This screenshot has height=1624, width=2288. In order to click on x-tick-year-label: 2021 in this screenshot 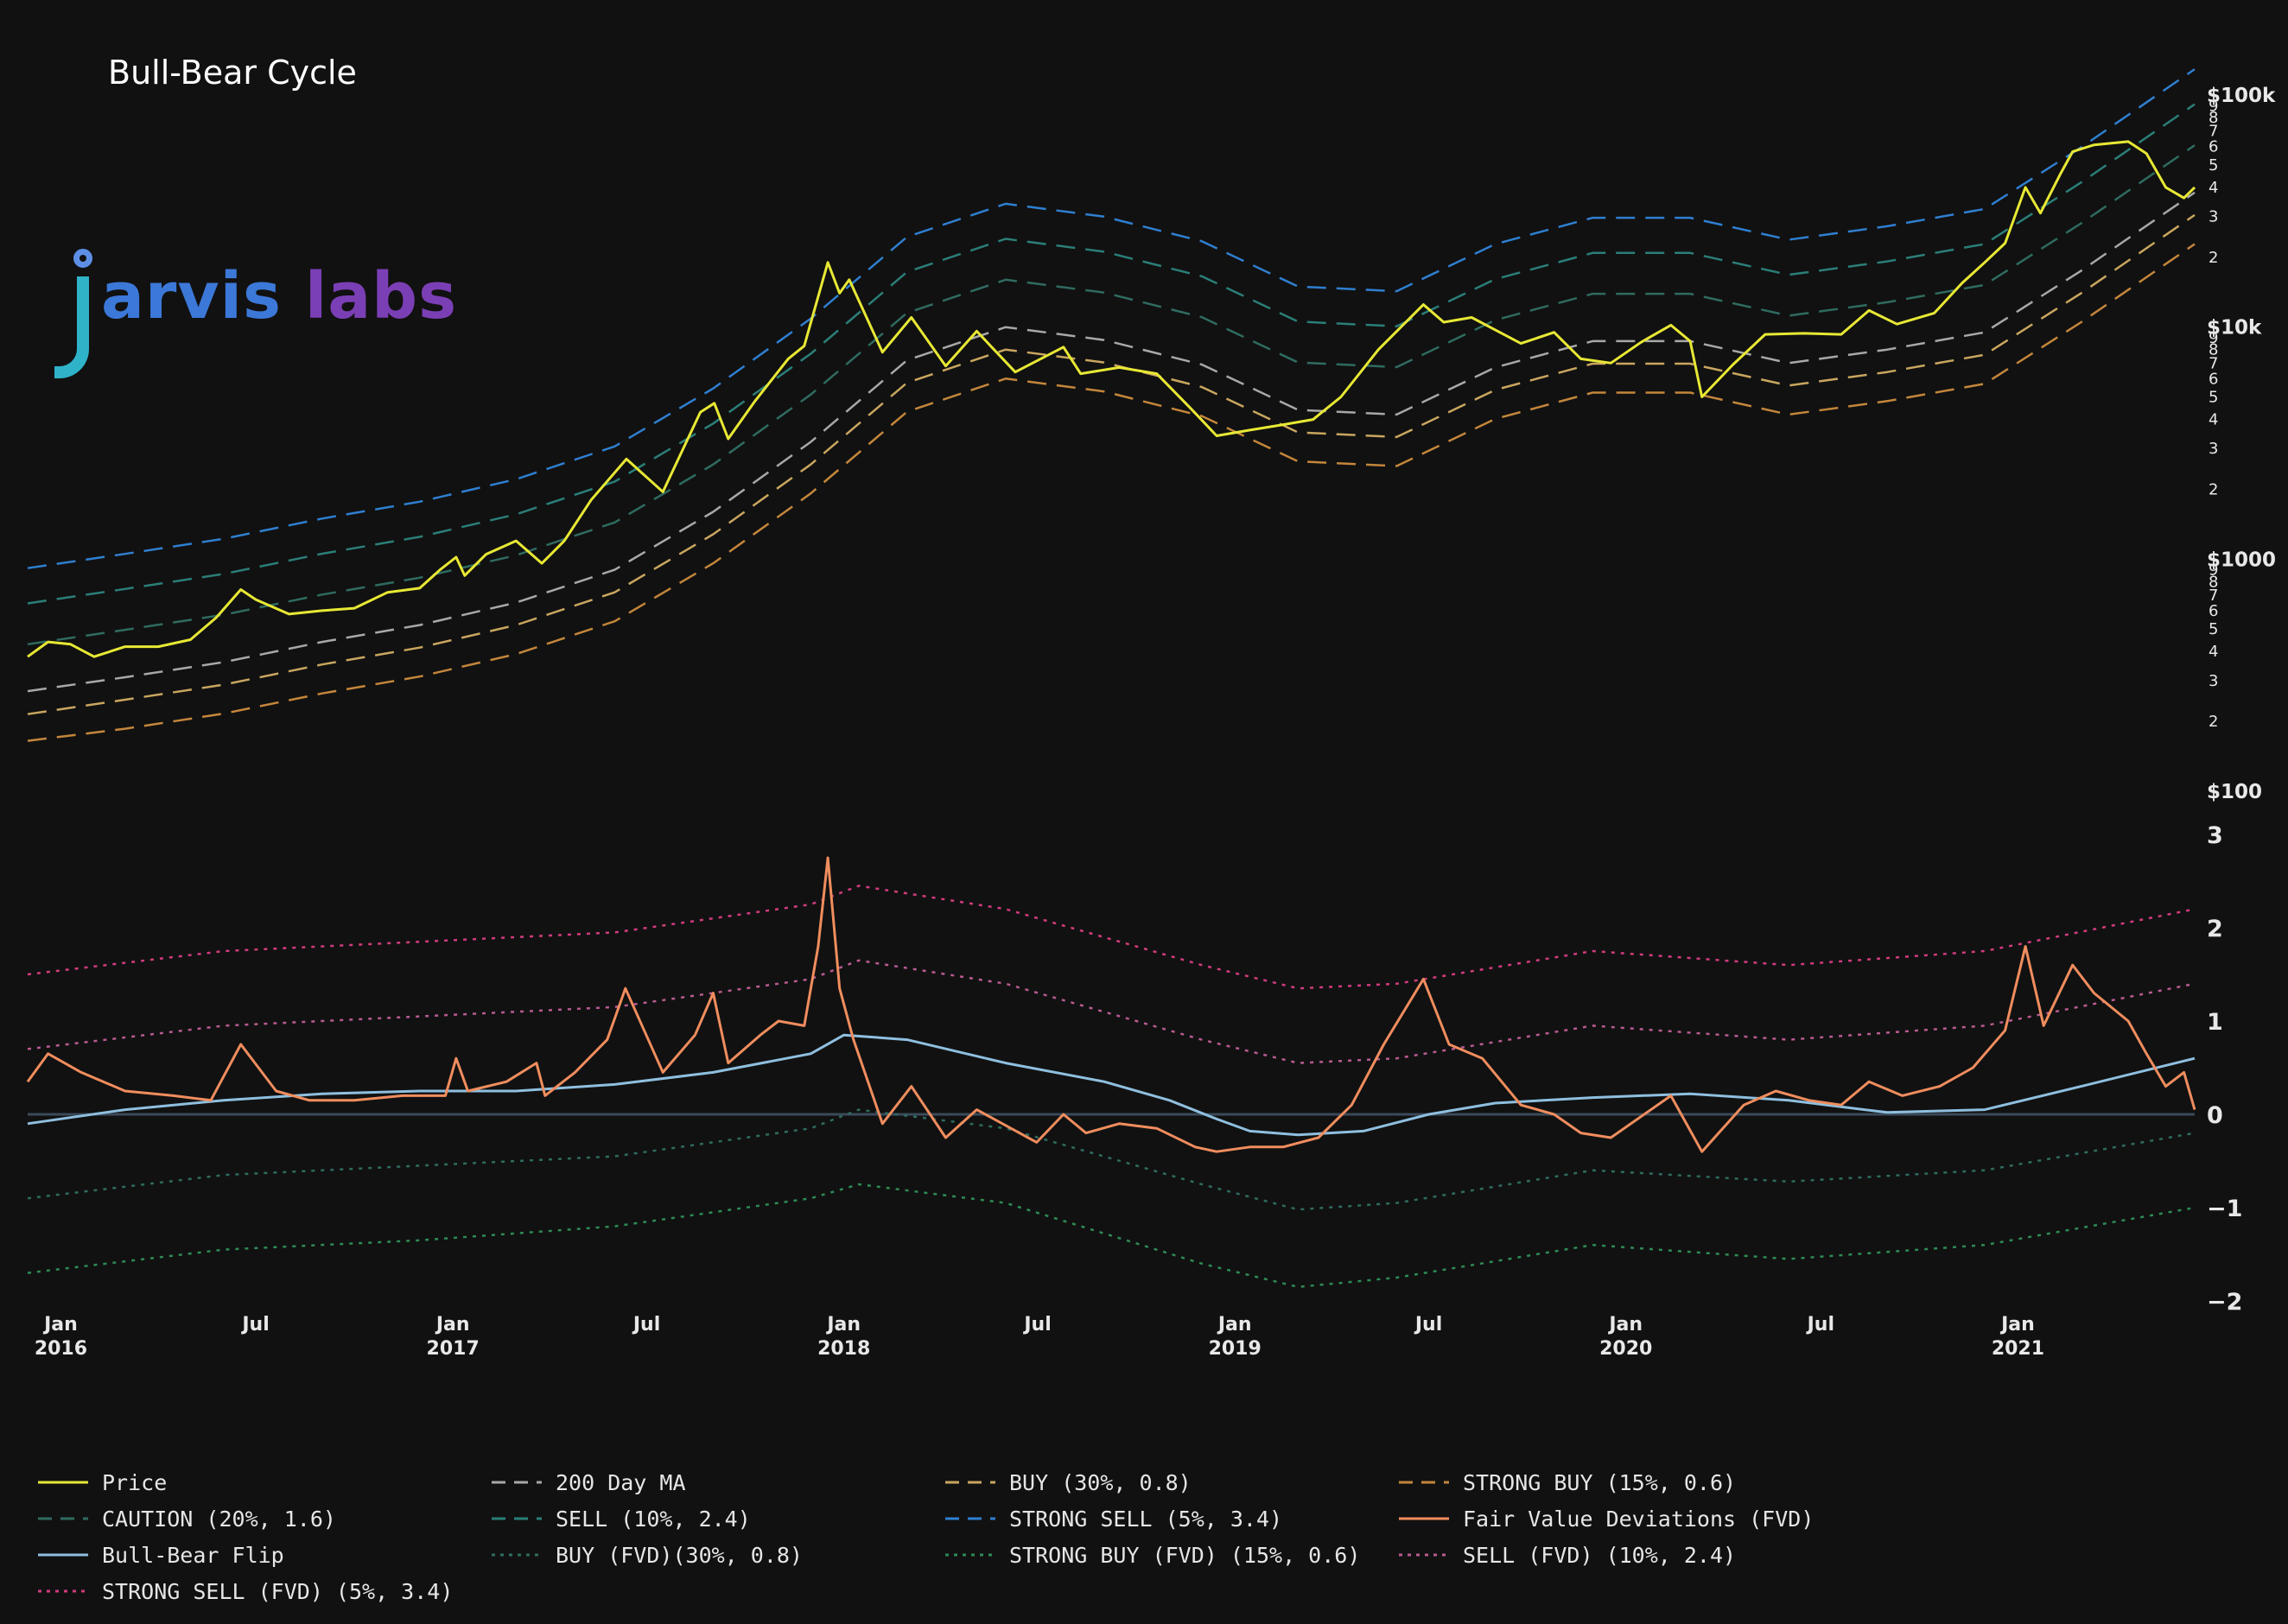, I will do `click(2018, 1349)`.